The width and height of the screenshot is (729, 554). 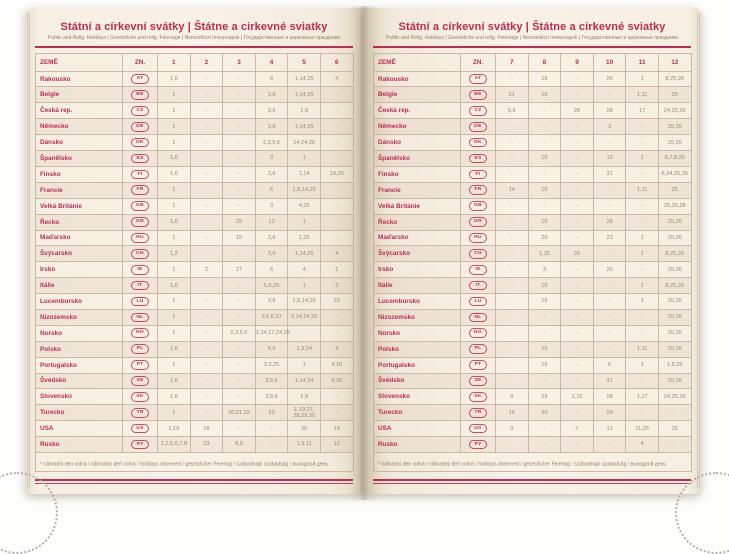 I want to click on month-cell: 17, so click(x=239, y=270).